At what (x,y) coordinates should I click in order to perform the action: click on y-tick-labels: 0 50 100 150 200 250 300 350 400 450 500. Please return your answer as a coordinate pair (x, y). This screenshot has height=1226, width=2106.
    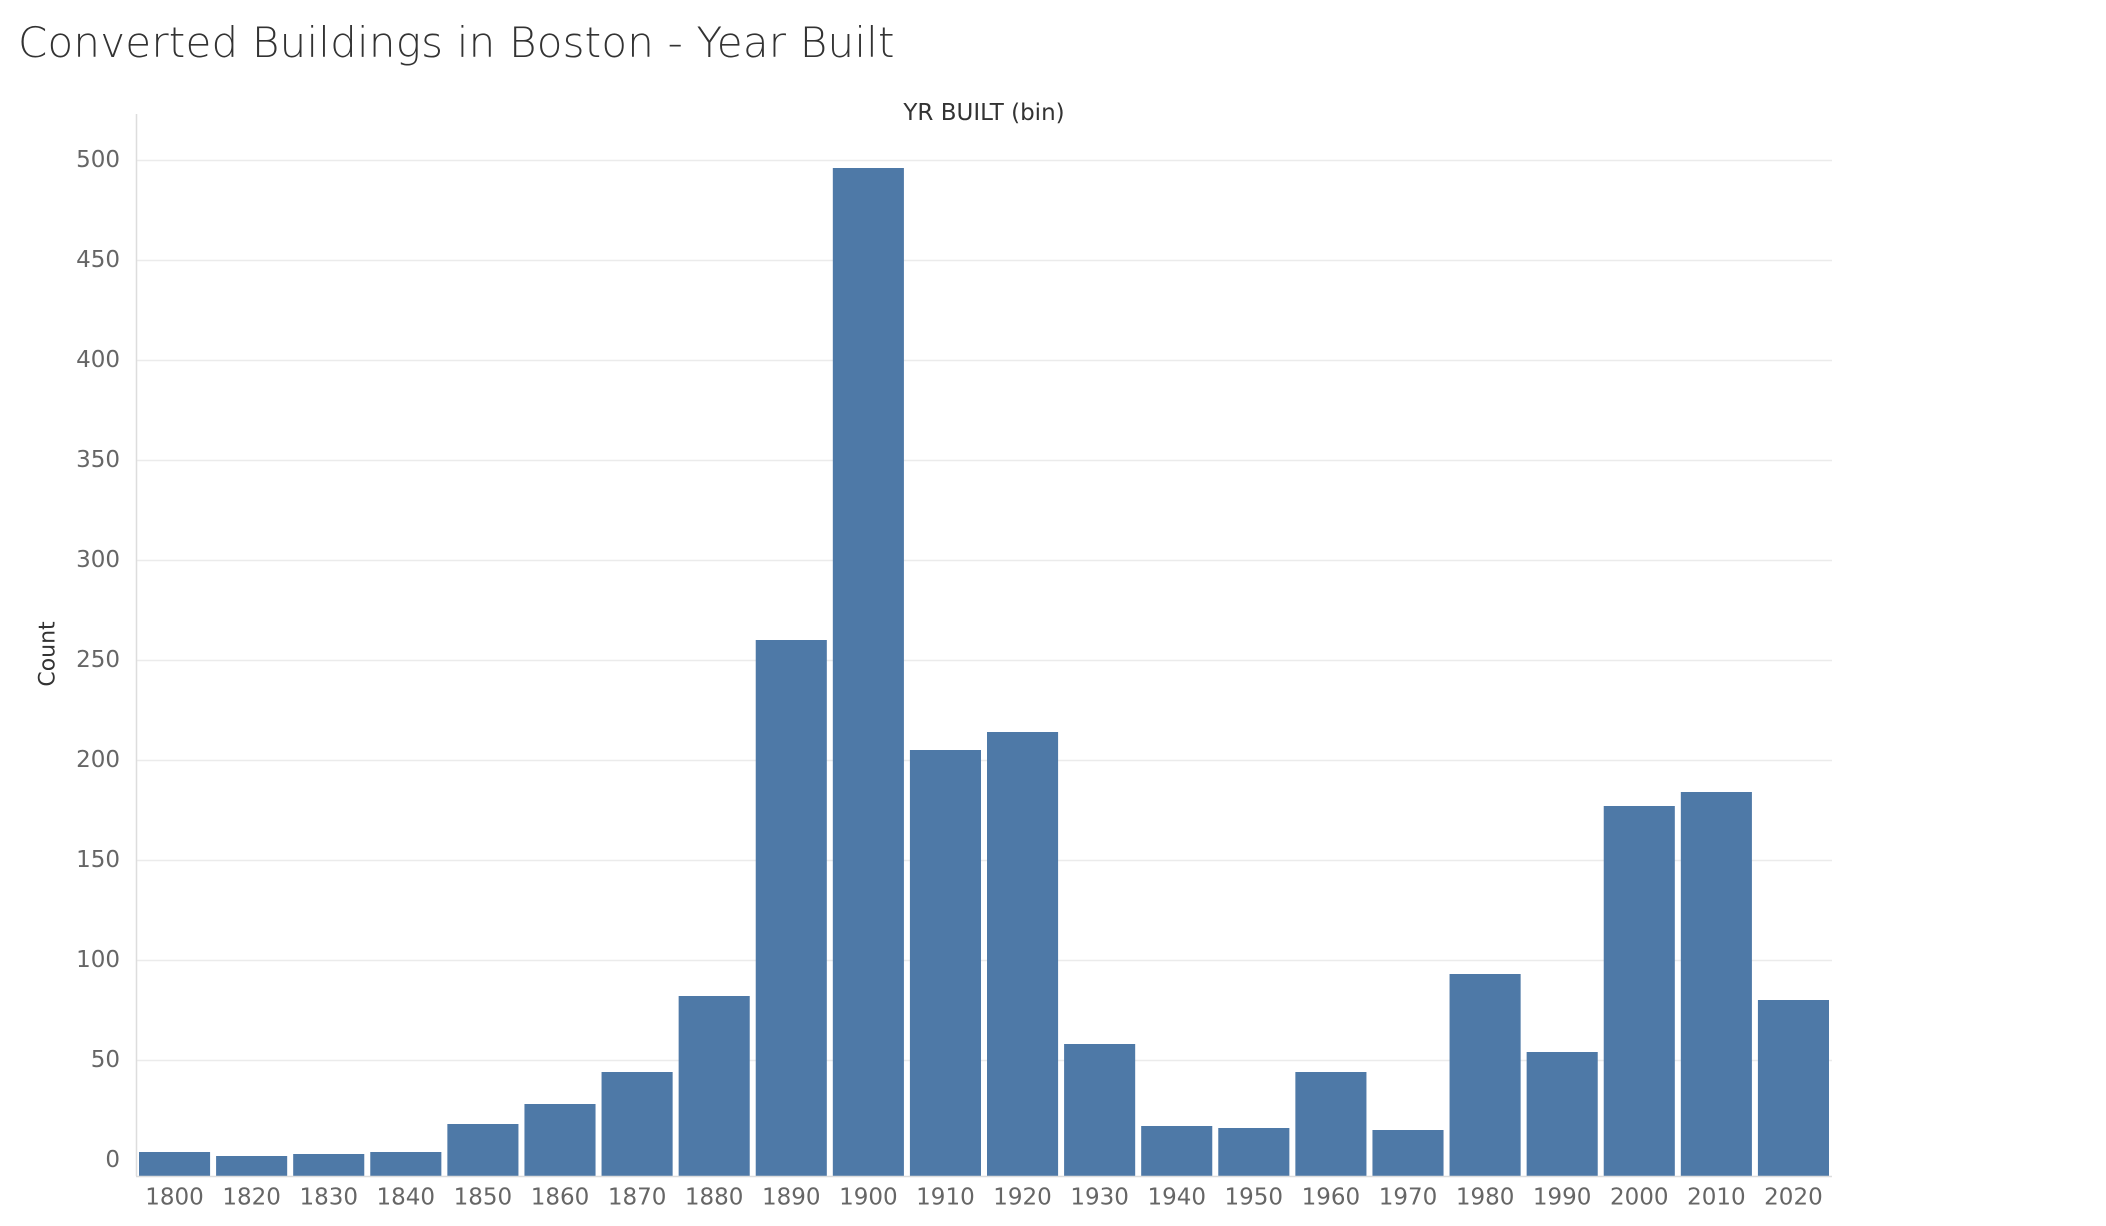
    Looking at the image, I should click on (98, 660).